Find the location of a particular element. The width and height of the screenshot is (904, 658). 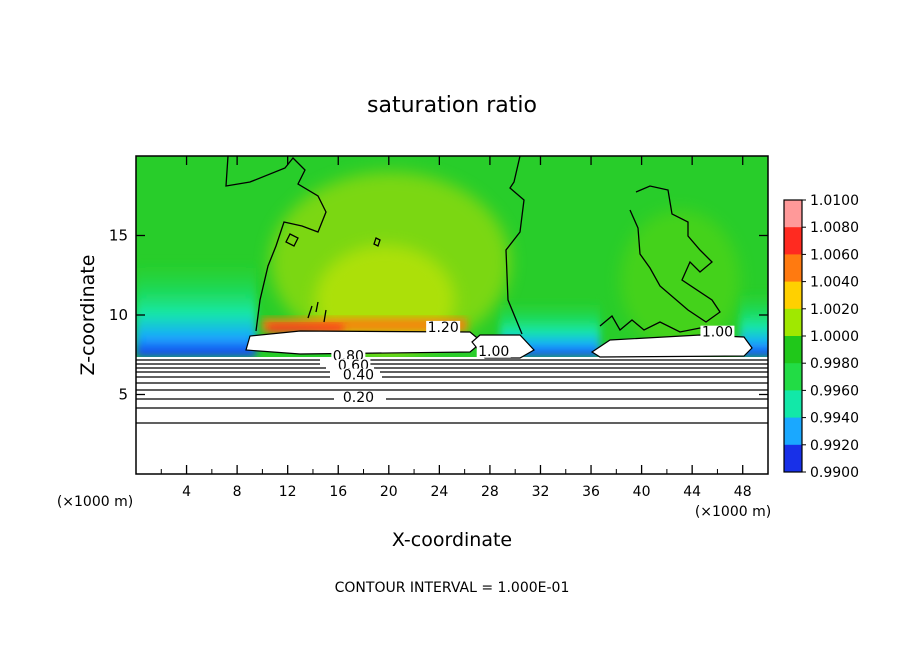

colorbar-label: 0.9920 is located at coordinates (834, 446).